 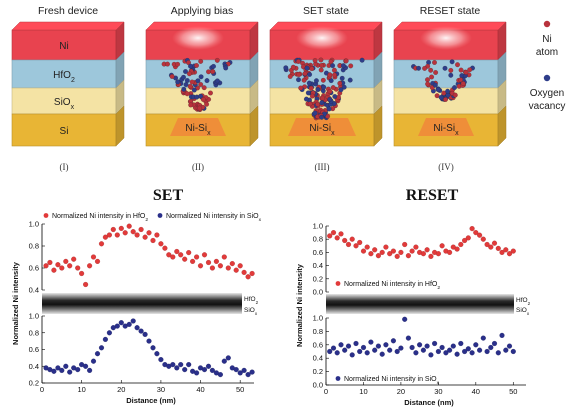 What do you see at coordinates (392, 286) in the screenshot?
I see `legend-label: Normalized Ni intensity in HfO2` at bounding box center [392, 286].